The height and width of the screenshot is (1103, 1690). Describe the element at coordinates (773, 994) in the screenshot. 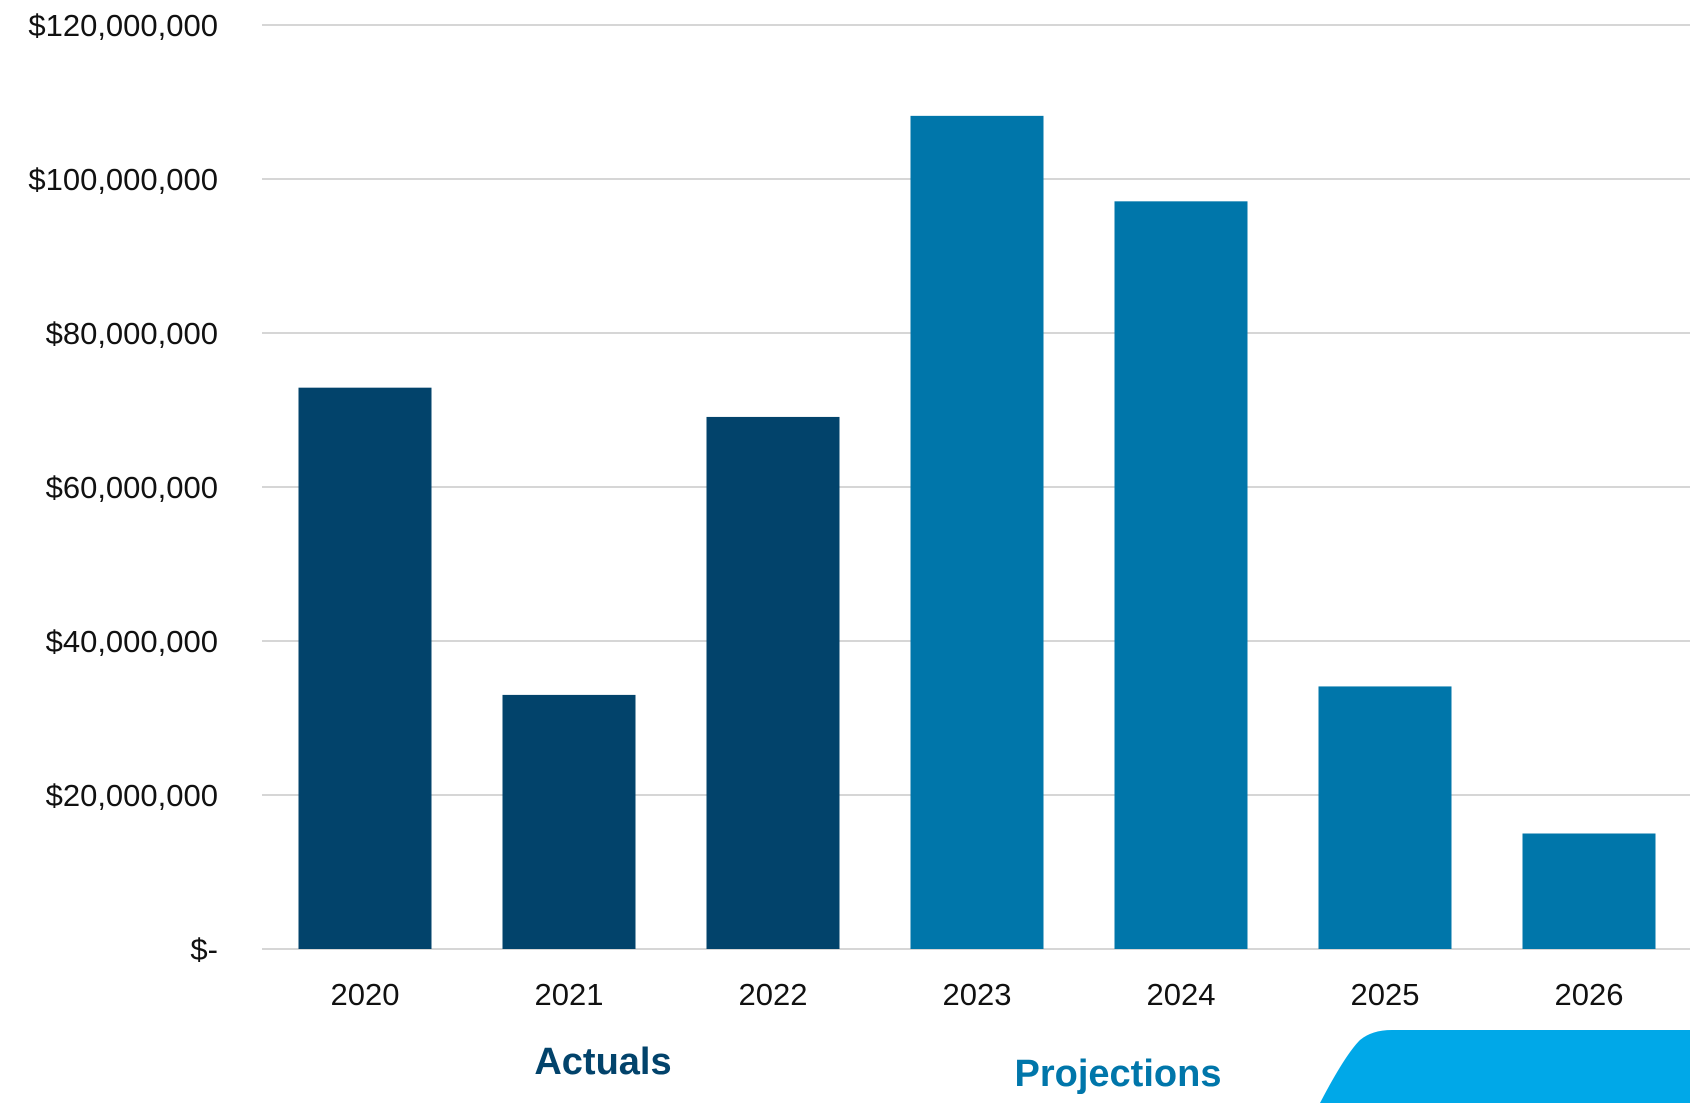

I see `x-tick-label-2022: 2022` at that location.